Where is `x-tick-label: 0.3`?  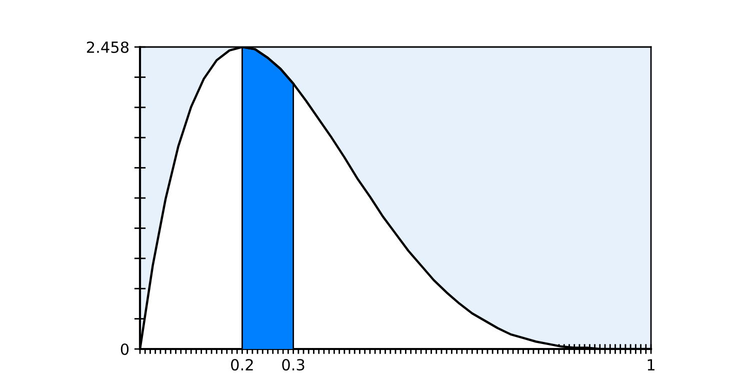
x-tick-label: 0.3 is located at coordinates (293, 364).